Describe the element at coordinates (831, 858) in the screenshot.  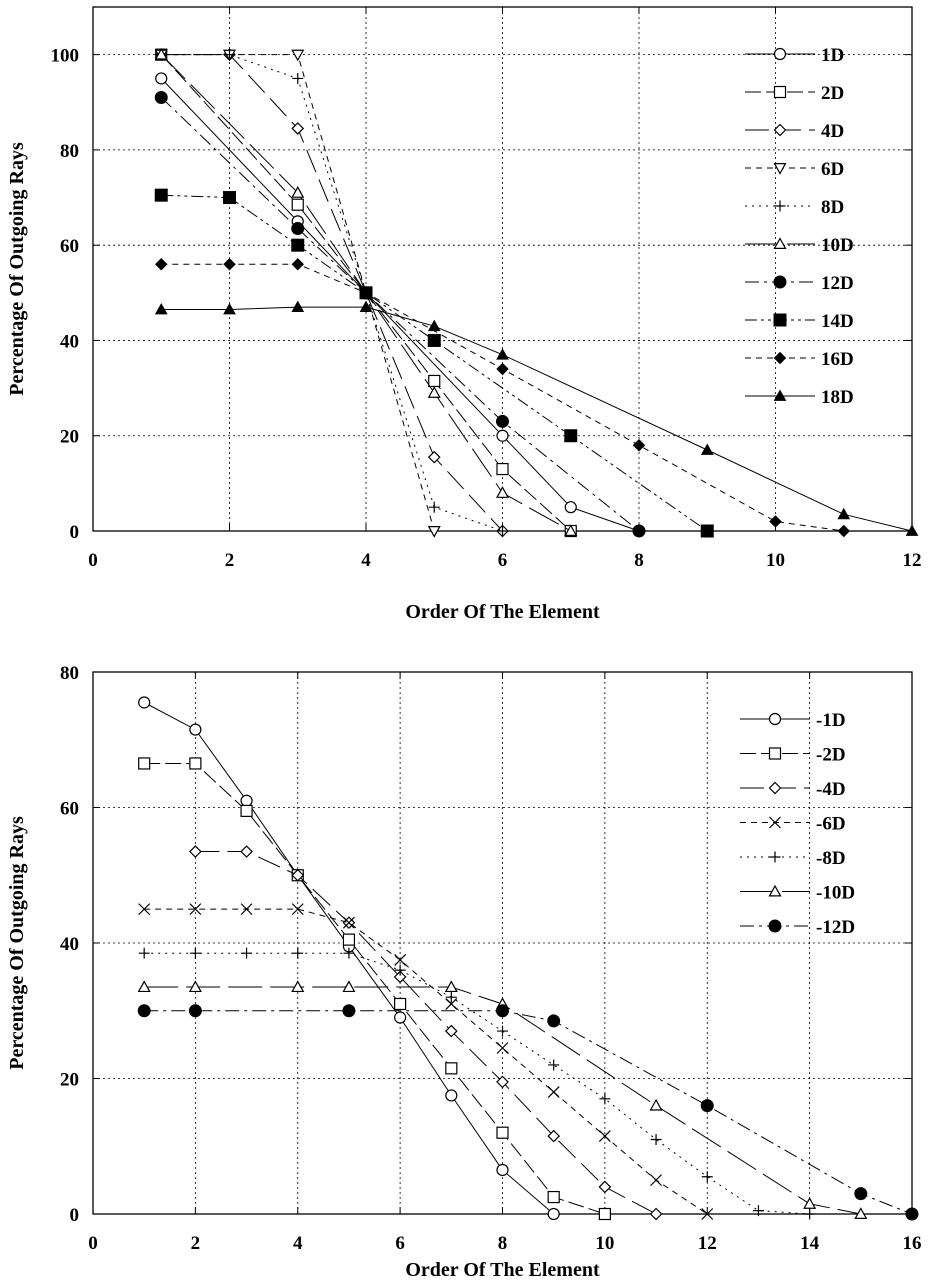
I see `legend-label: -8D` at that location.